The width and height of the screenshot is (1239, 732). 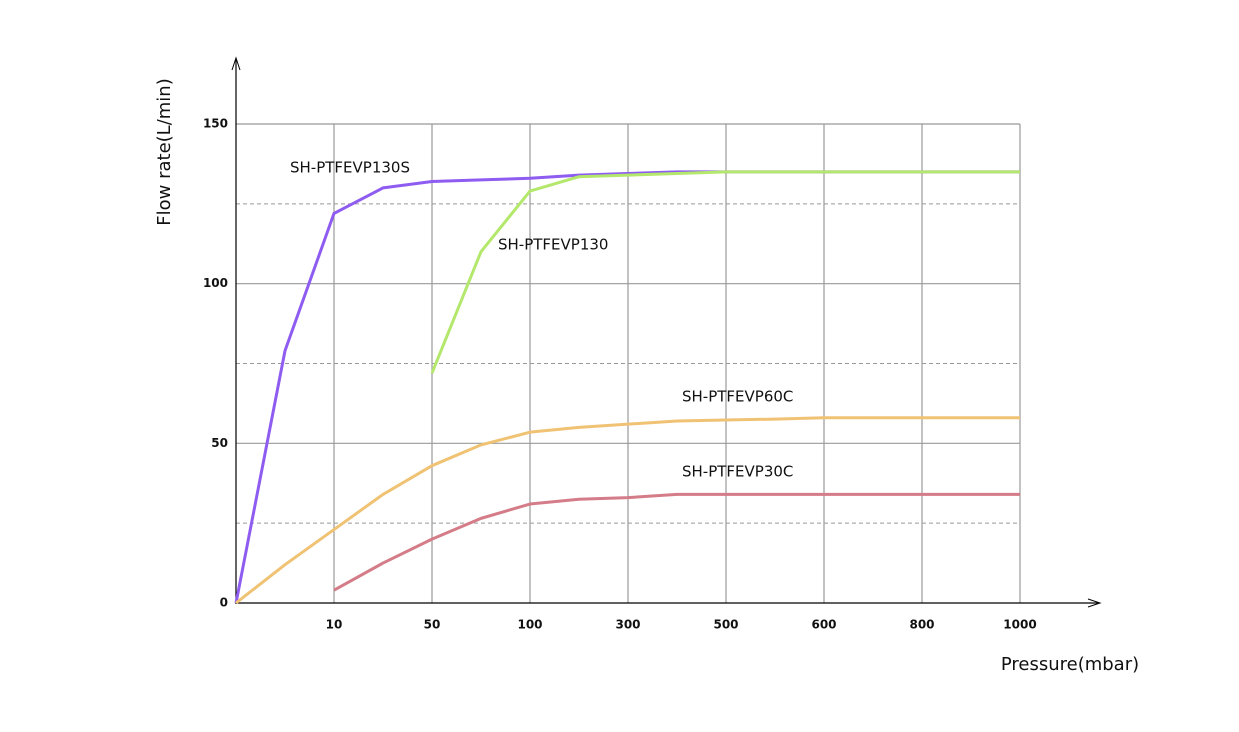 I want to click on series-label: SH-PTFEVP130S, so click(x=350, y=168).